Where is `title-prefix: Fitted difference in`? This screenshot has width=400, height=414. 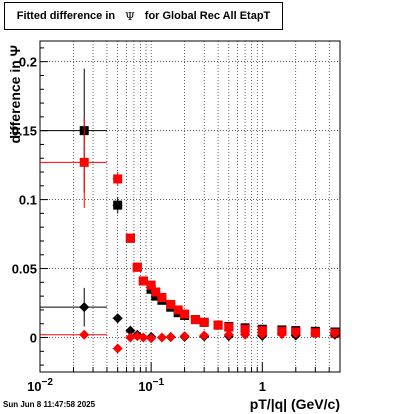 title-prefix: Fitted difference in is located at coordinates (66, 16).